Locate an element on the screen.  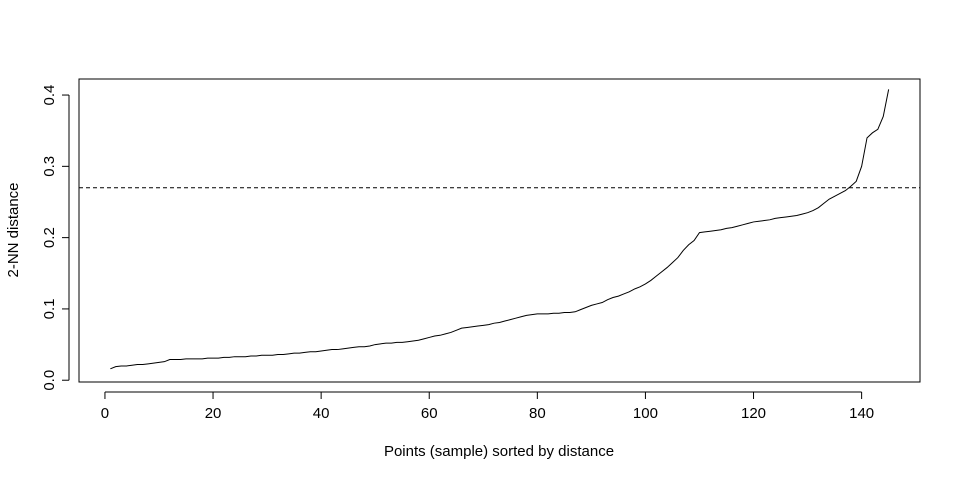
y-tick-label: 0.0 is located at coordinates (49, 380).